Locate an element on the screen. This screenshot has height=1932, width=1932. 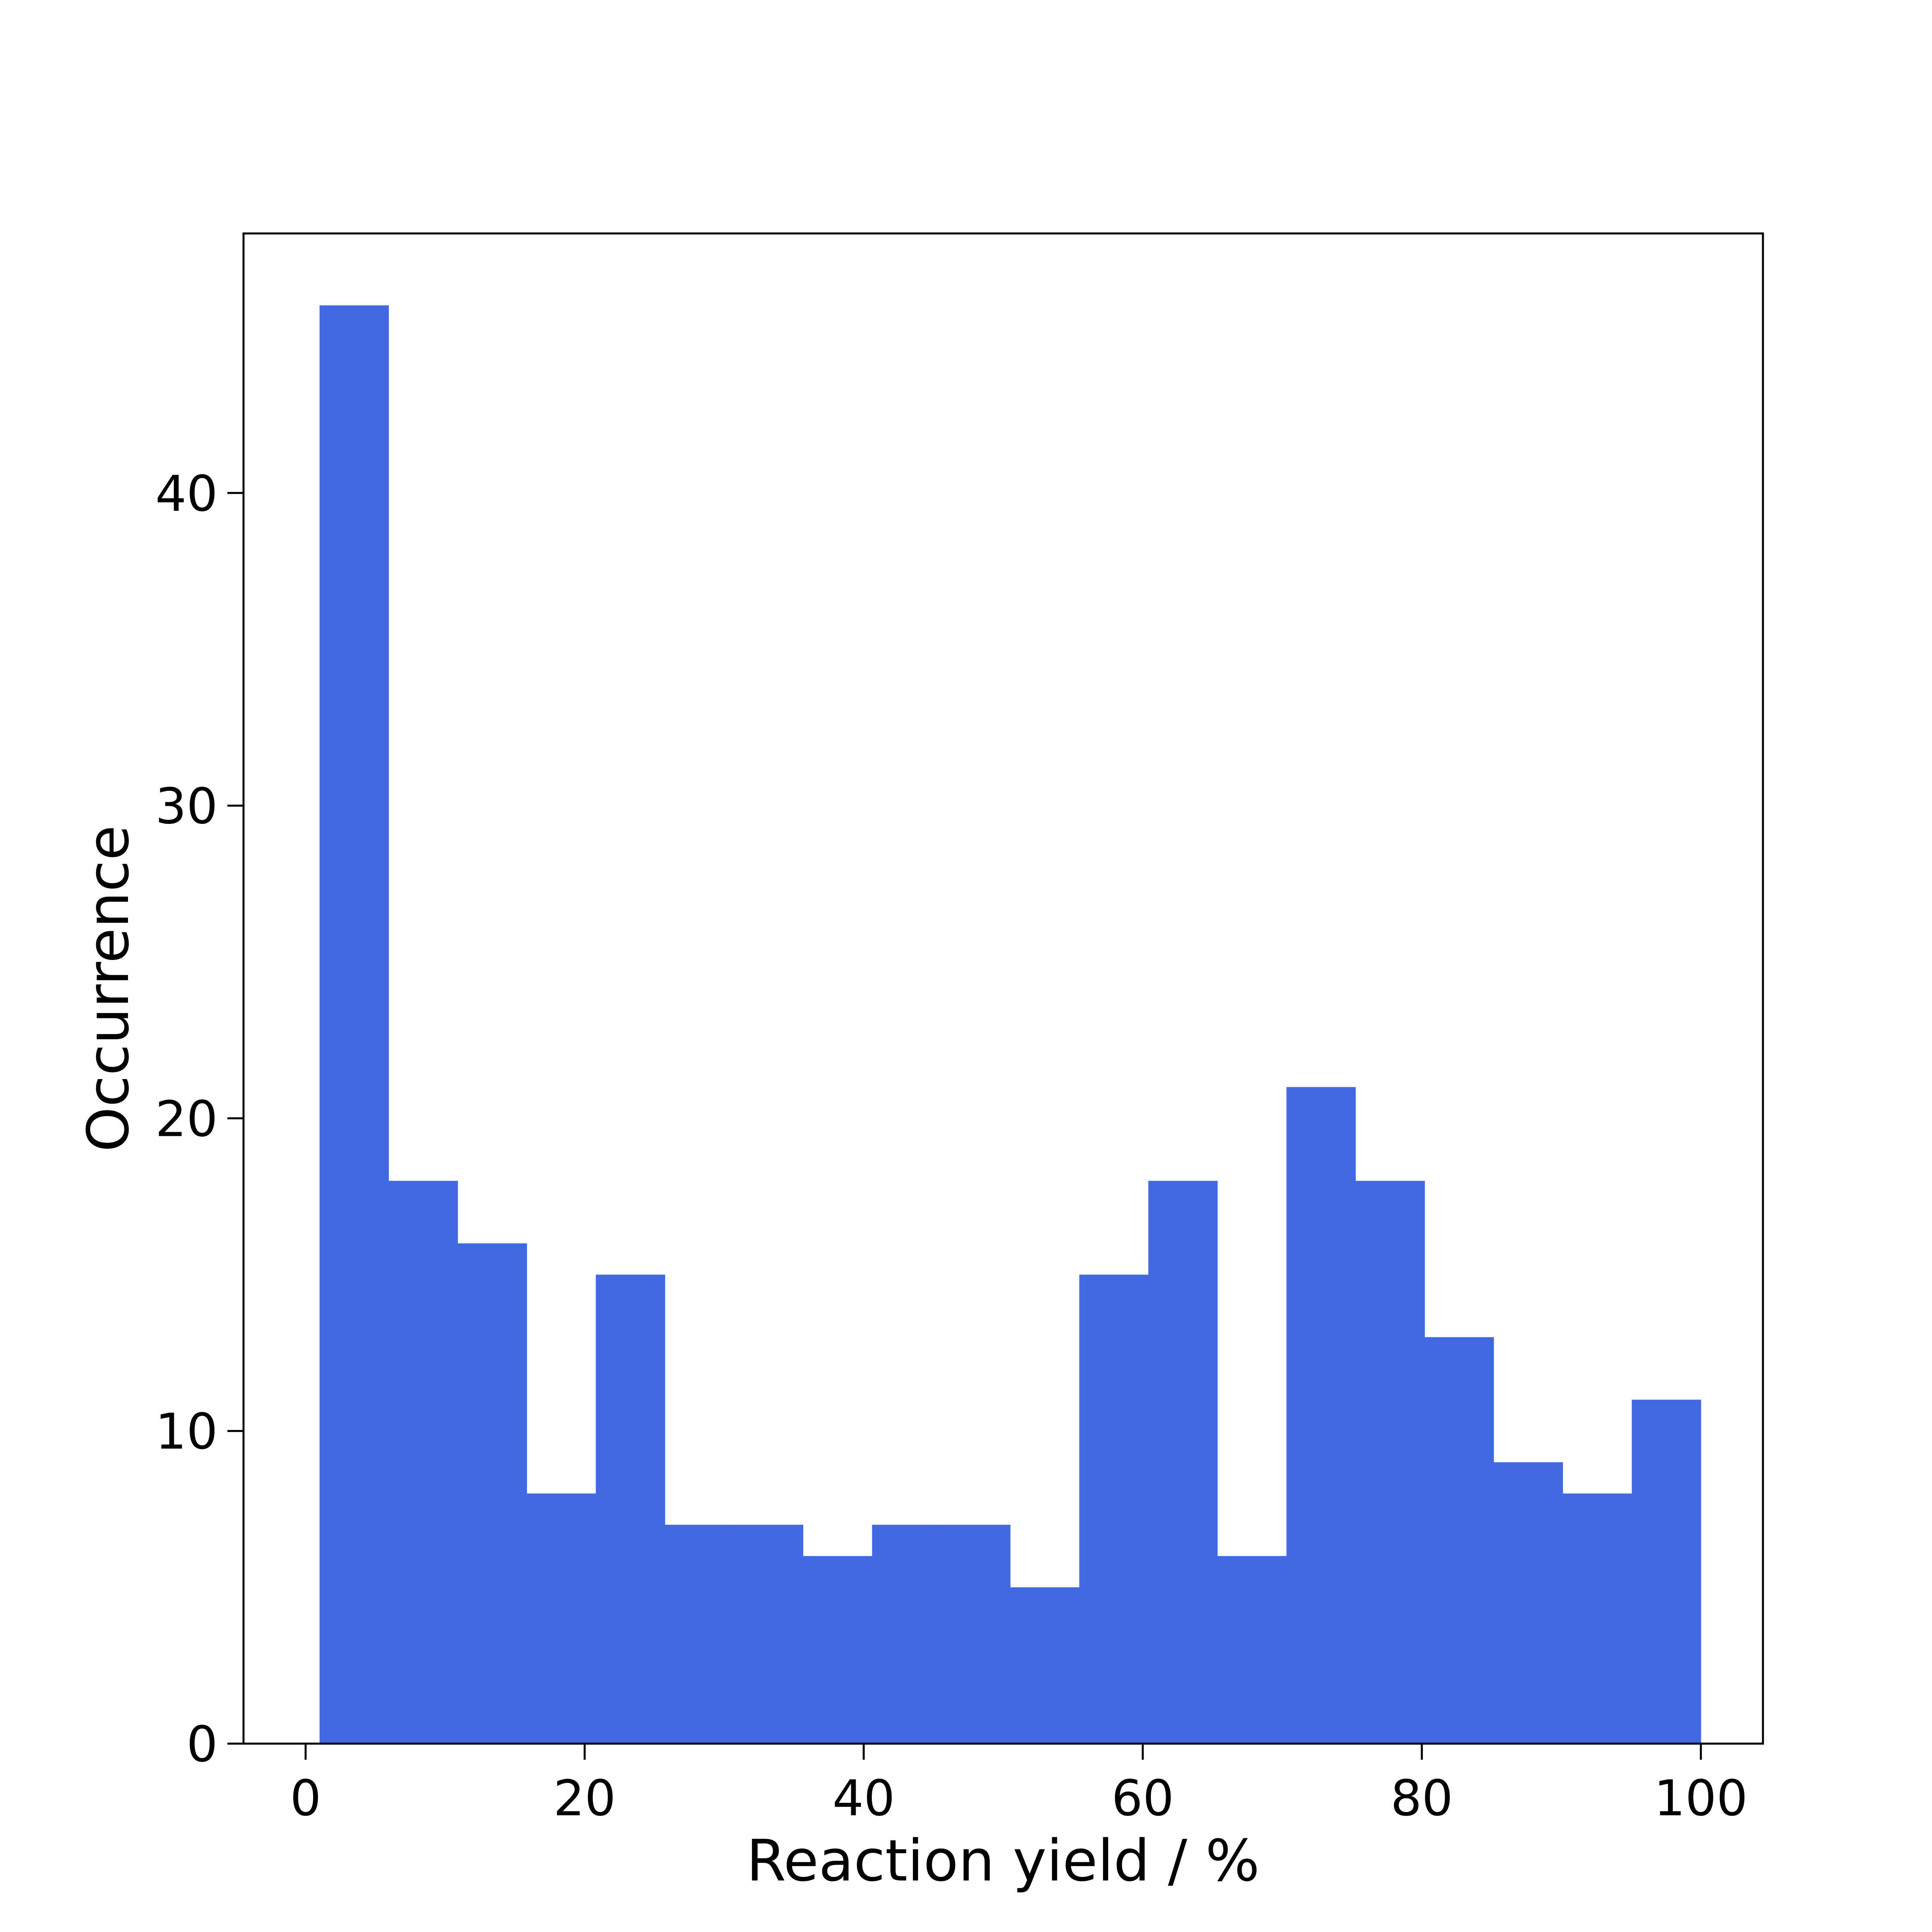
x-axis-label: Reaction yield / % is located at coordinates (1002, 1861).